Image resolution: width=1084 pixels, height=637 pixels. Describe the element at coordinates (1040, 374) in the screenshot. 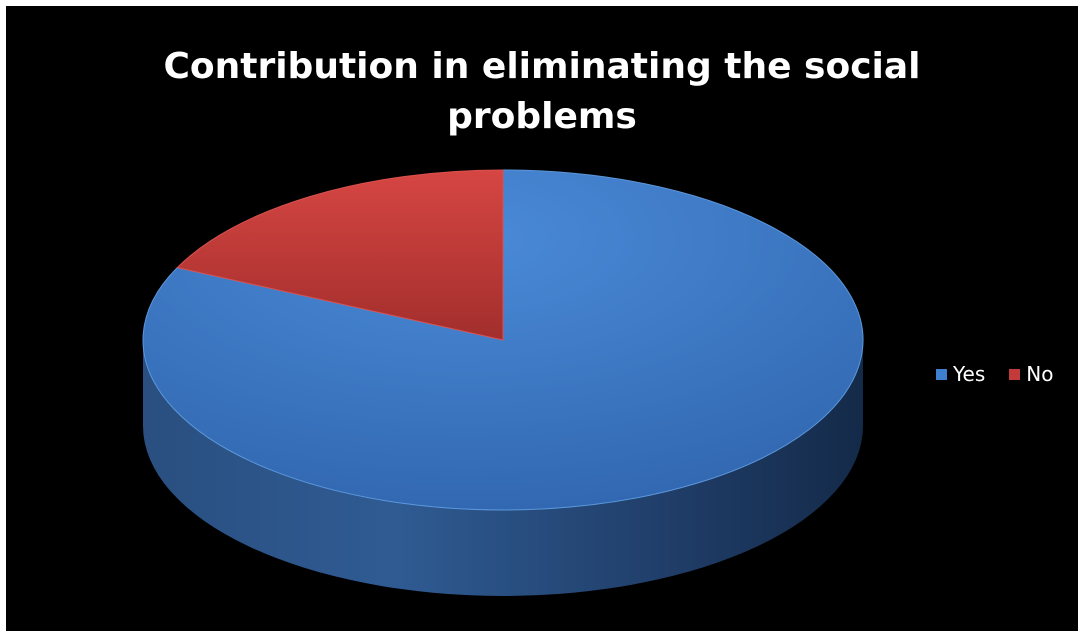

I see `legend-label-no: No` at that location.